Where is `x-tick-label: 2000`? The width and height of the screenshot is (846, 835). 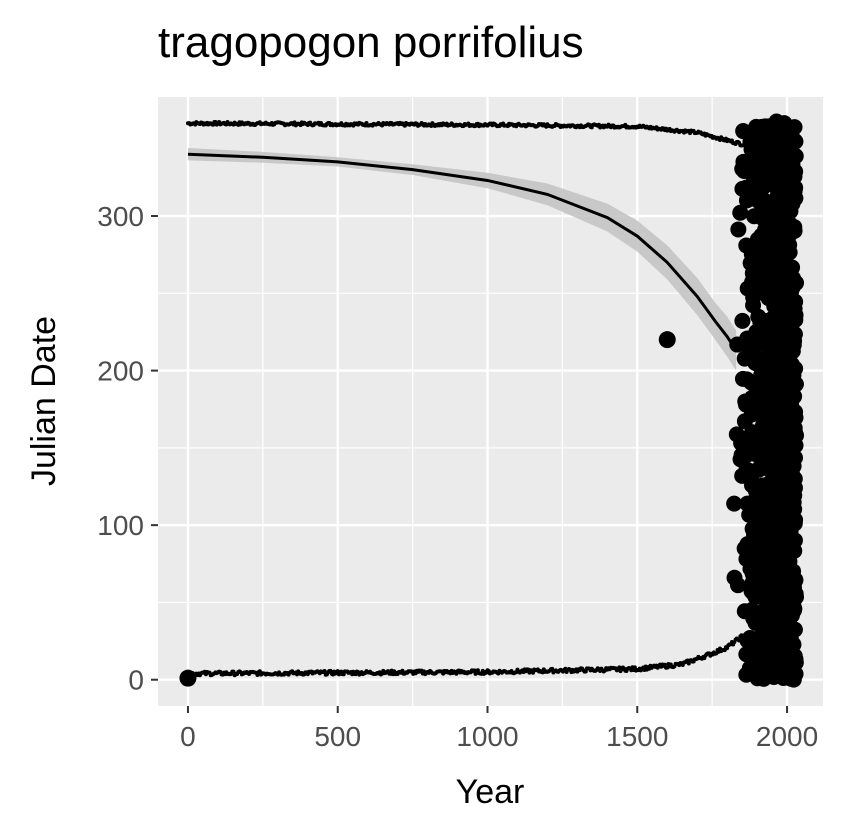
x-tick-label: 2000 is located at coordinates (787, 736).